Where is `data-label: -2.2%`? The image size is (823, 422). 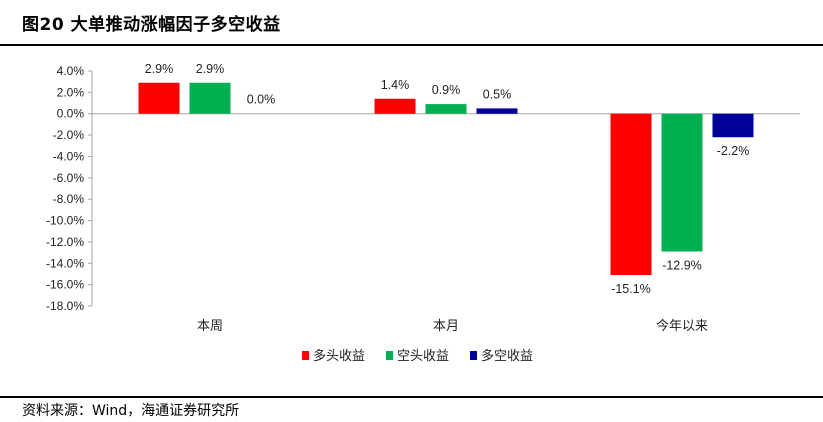 data-label: -2.2% is located at coordinates (733, 151).